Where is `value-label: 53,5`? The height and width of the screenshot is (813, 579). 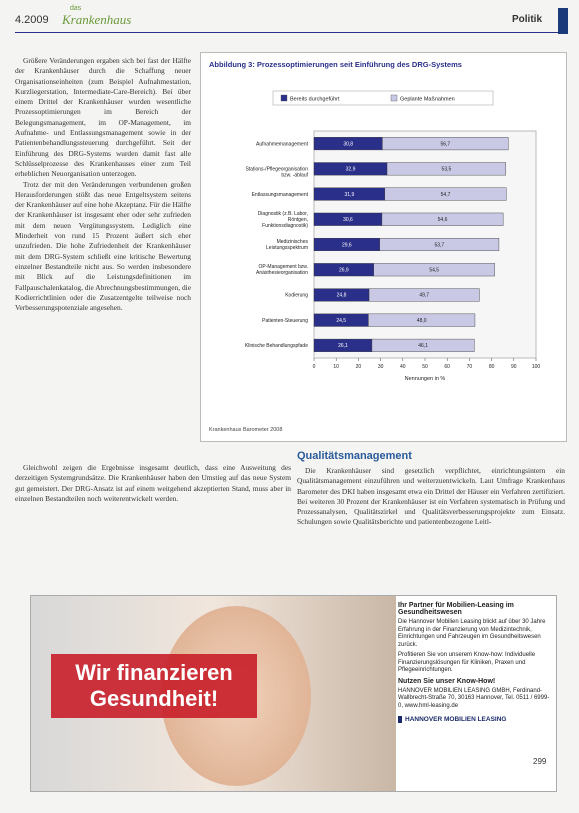 value-label: 53,5 is located at coordinates (447, 170).